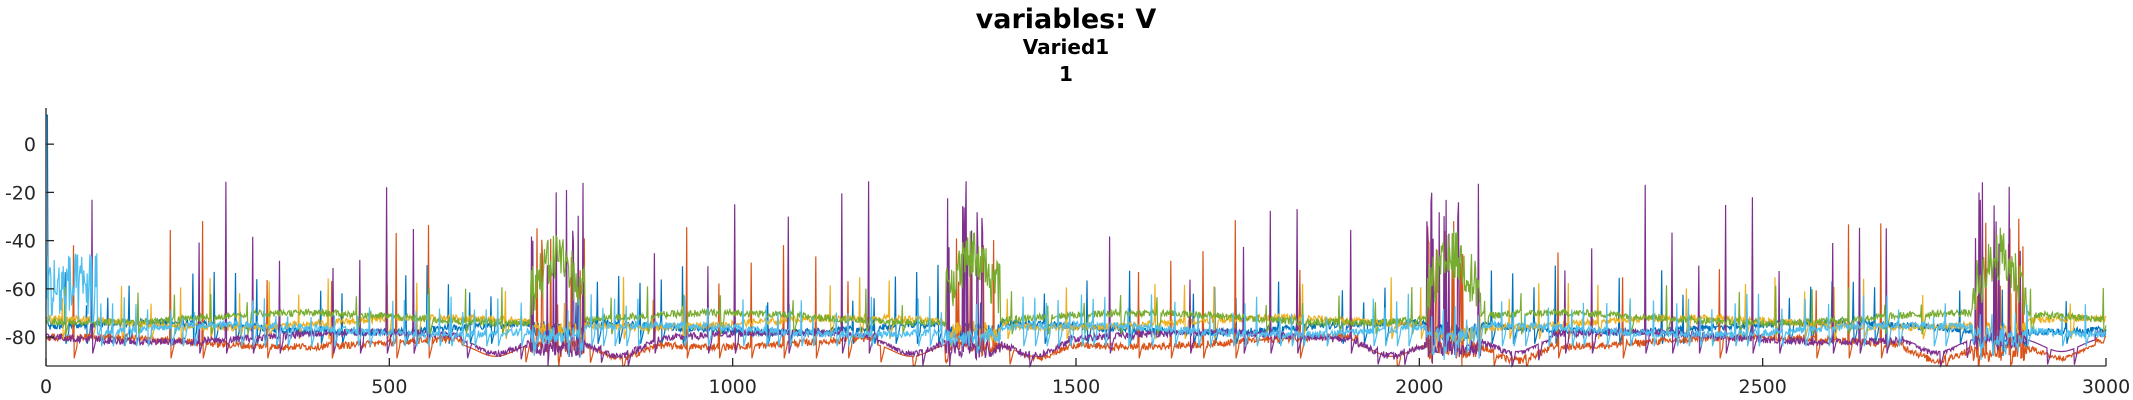 The width and height of the screenshot is (2133, 400). Describe the element at coordinates (20, 193) in the screenshot. I see `y-tick-label: -20` at that location.